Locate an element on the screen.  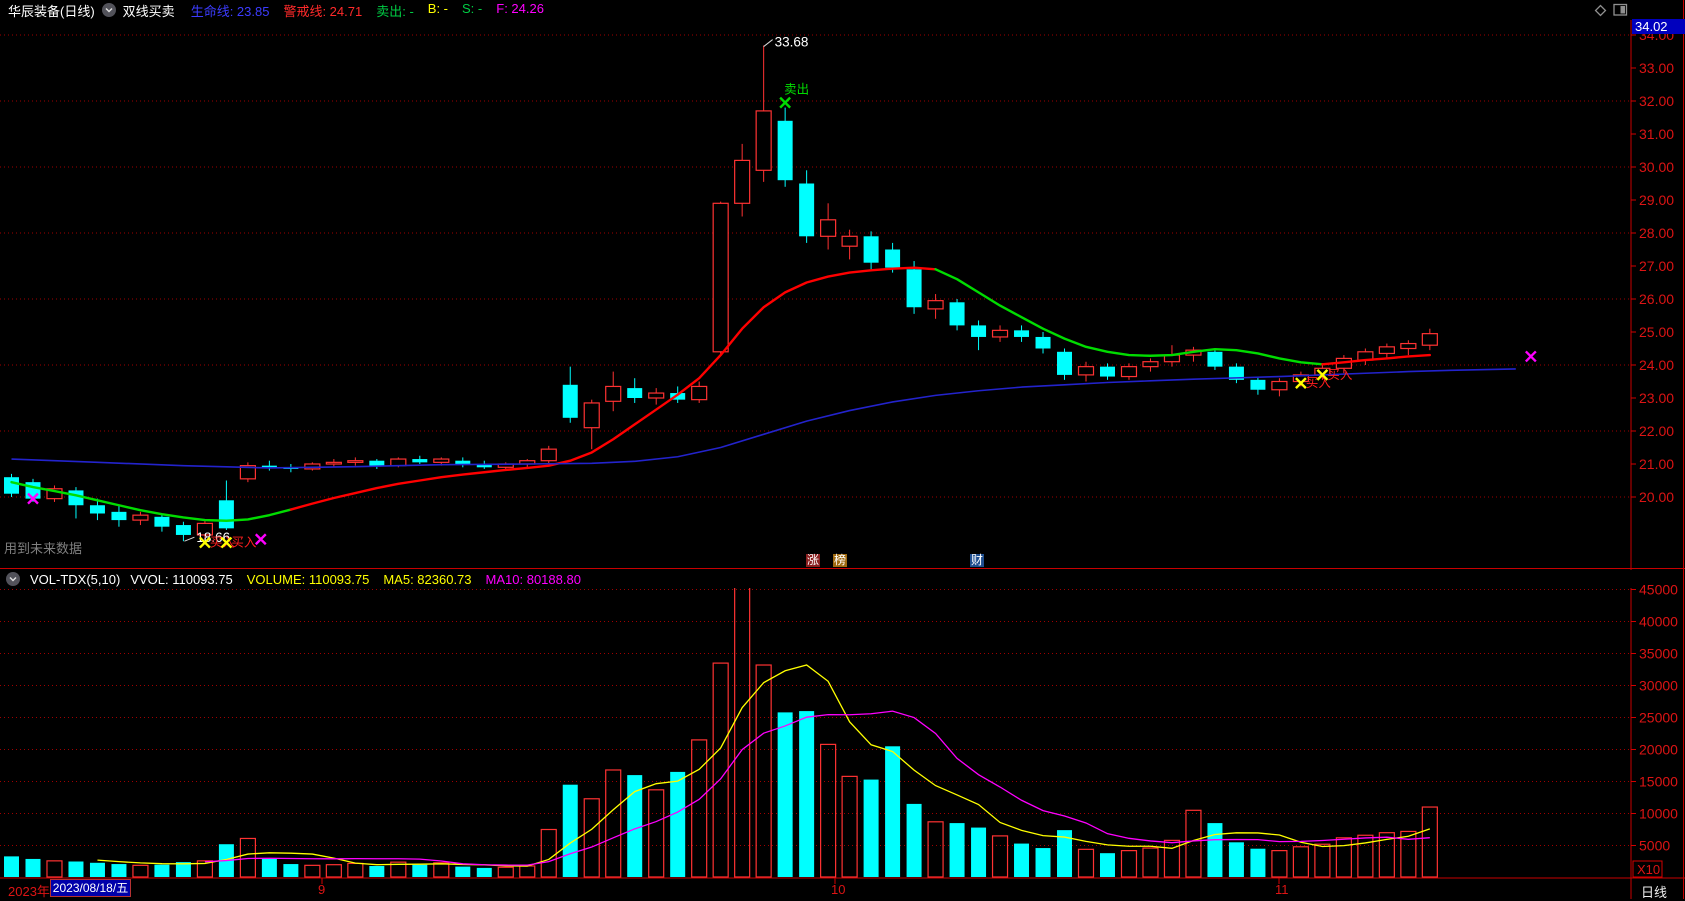
price-axis-label: 29.00 is located at coordinates (1656, 200).